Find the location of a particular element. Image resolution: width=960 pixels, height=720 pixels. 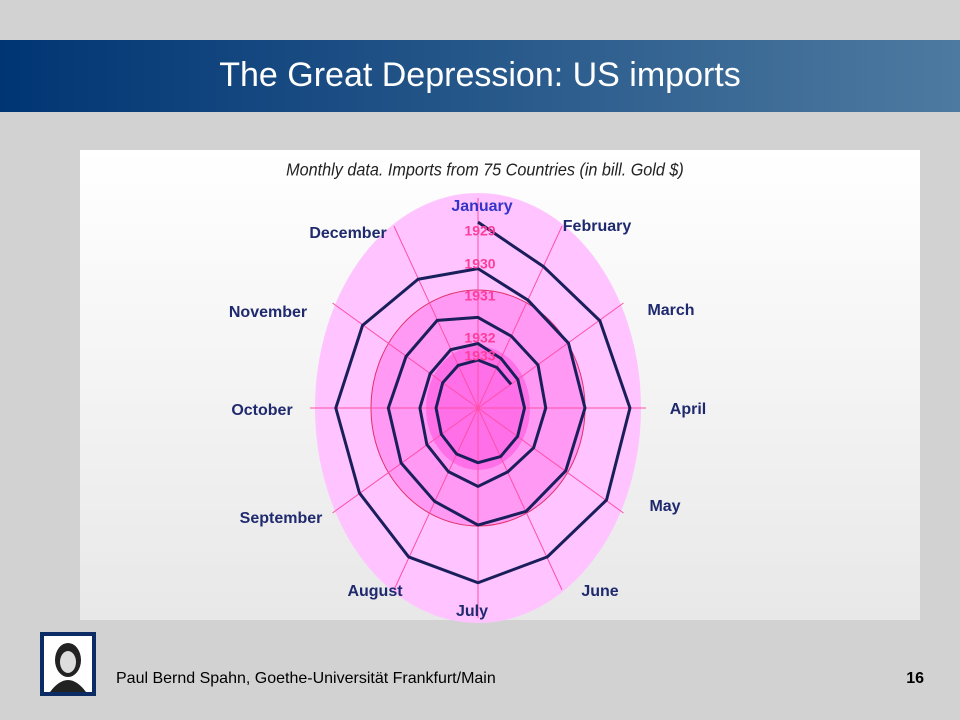

month-label: May is located at coordinates (664, 506).